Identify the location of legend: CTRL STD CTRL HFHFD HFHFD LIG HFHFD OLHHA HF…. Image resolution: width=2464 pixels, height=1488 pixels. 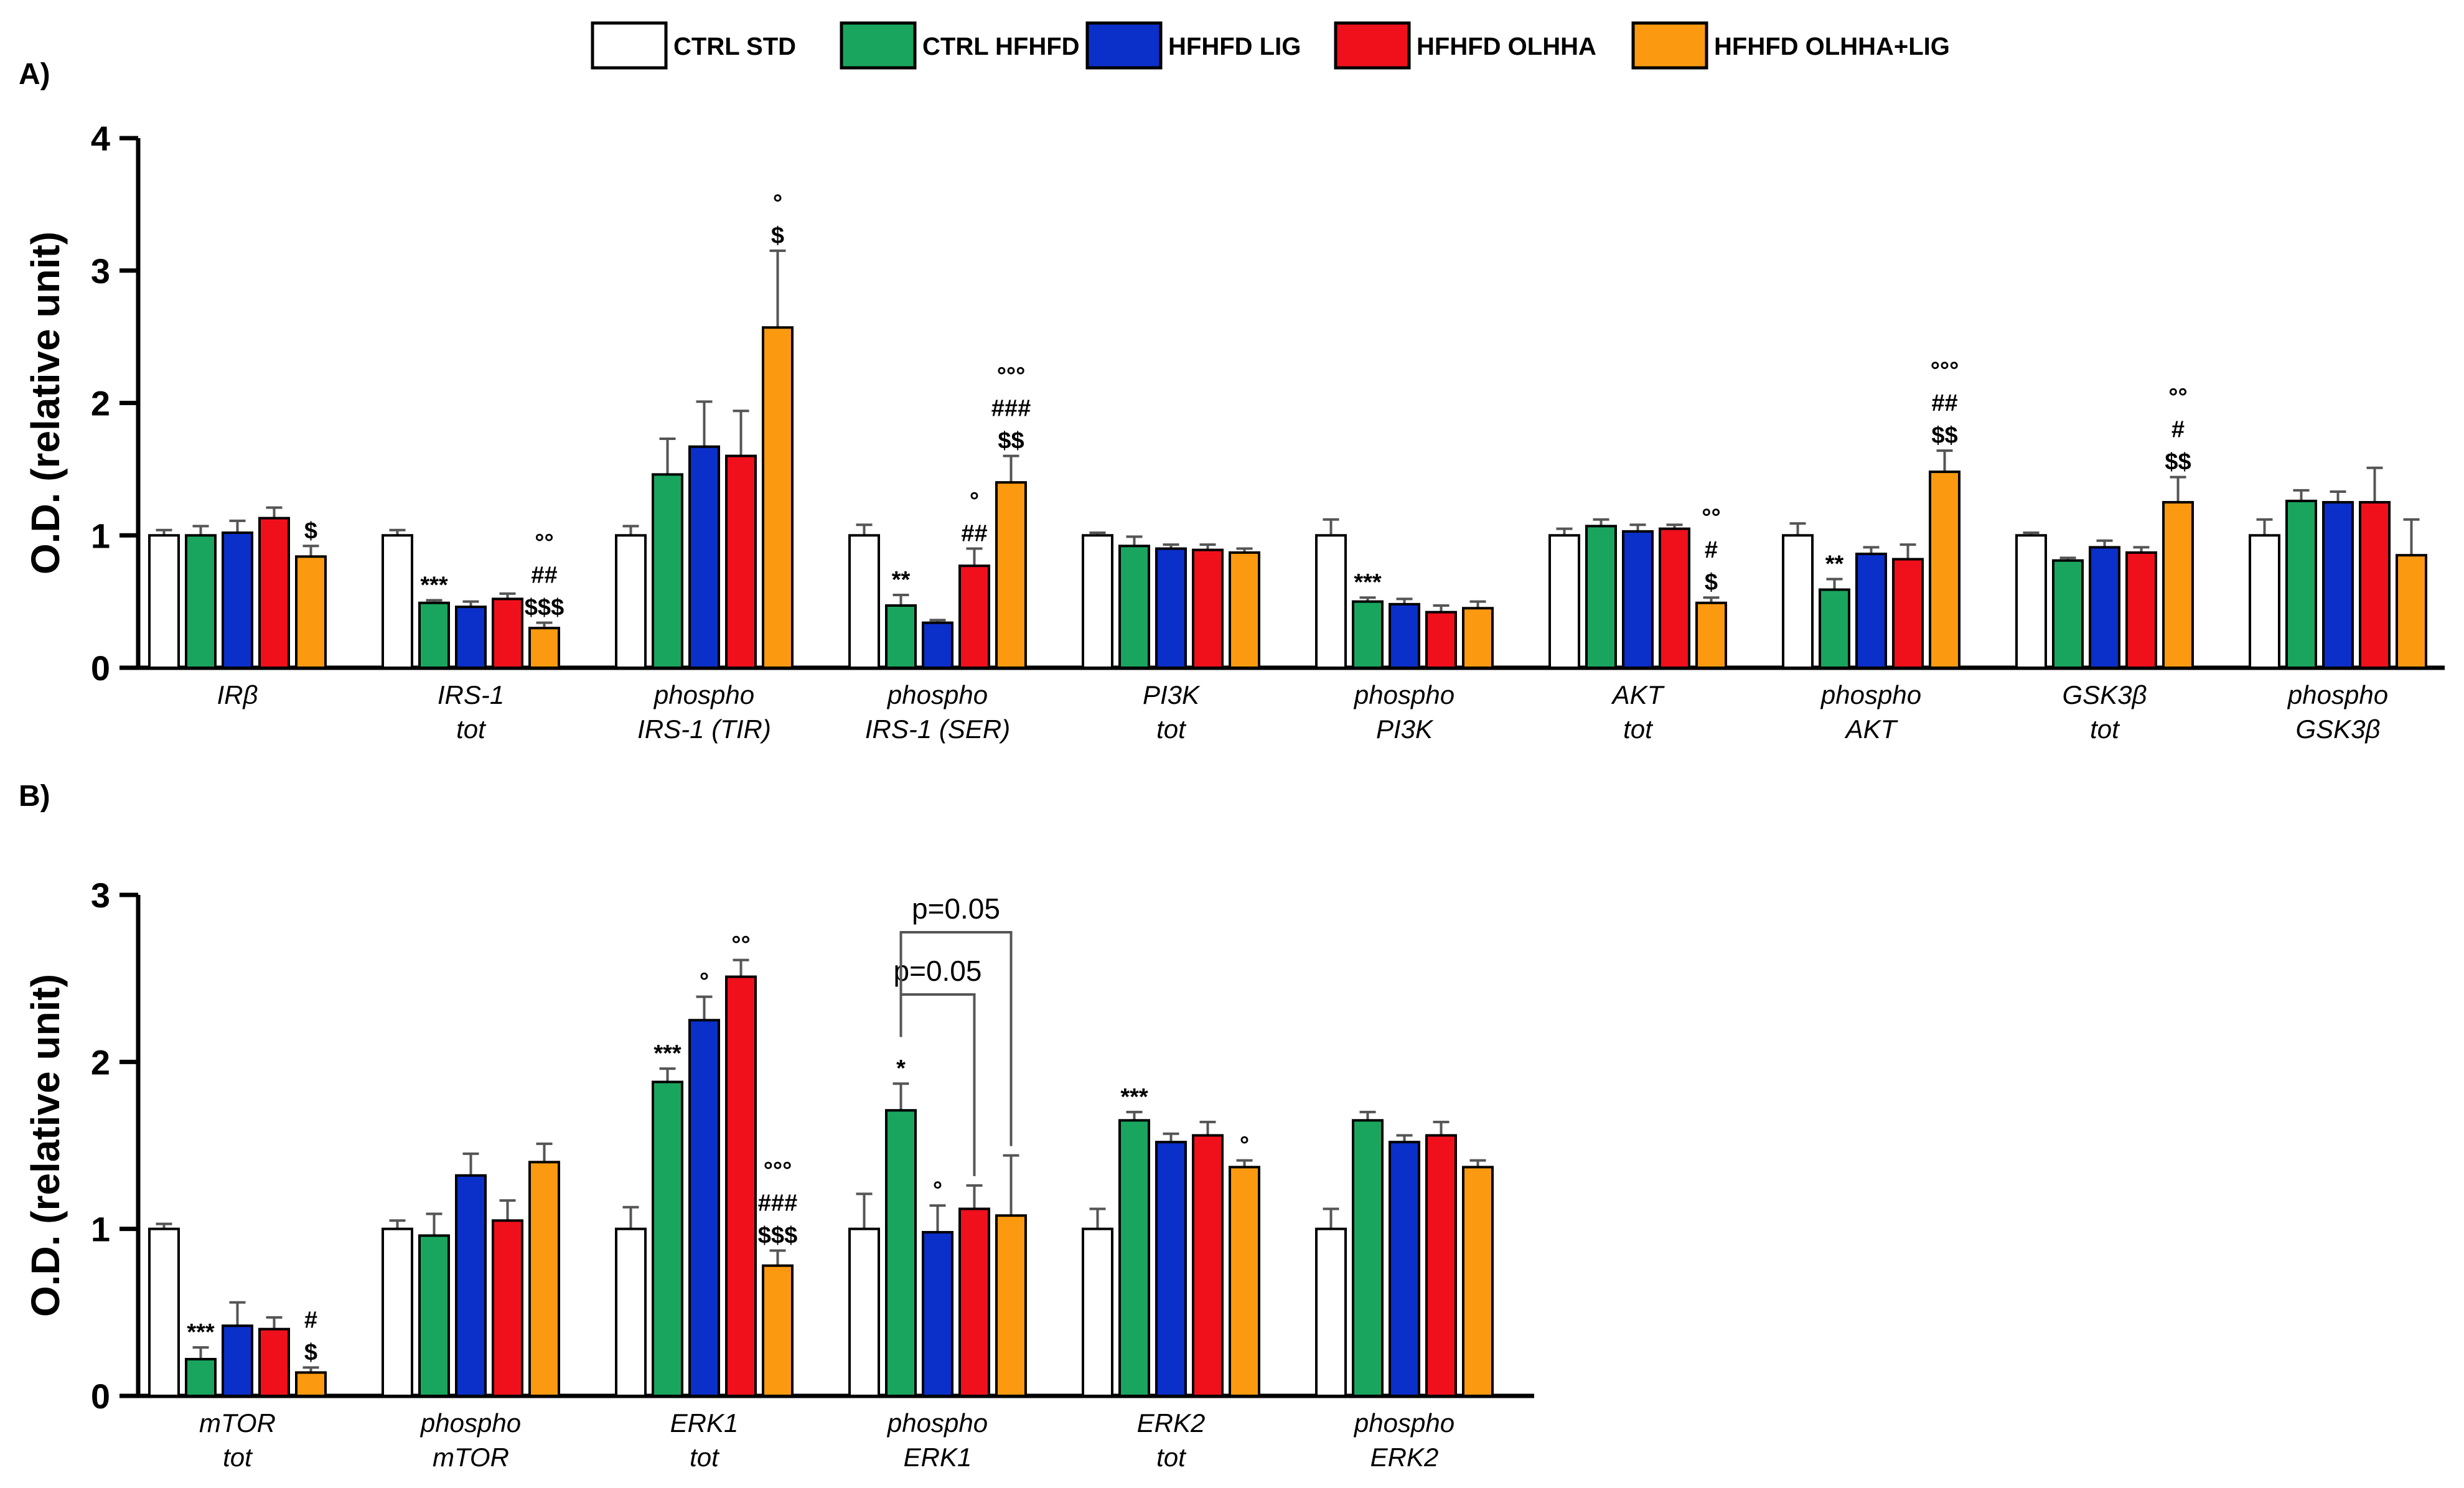
(1270, 45).